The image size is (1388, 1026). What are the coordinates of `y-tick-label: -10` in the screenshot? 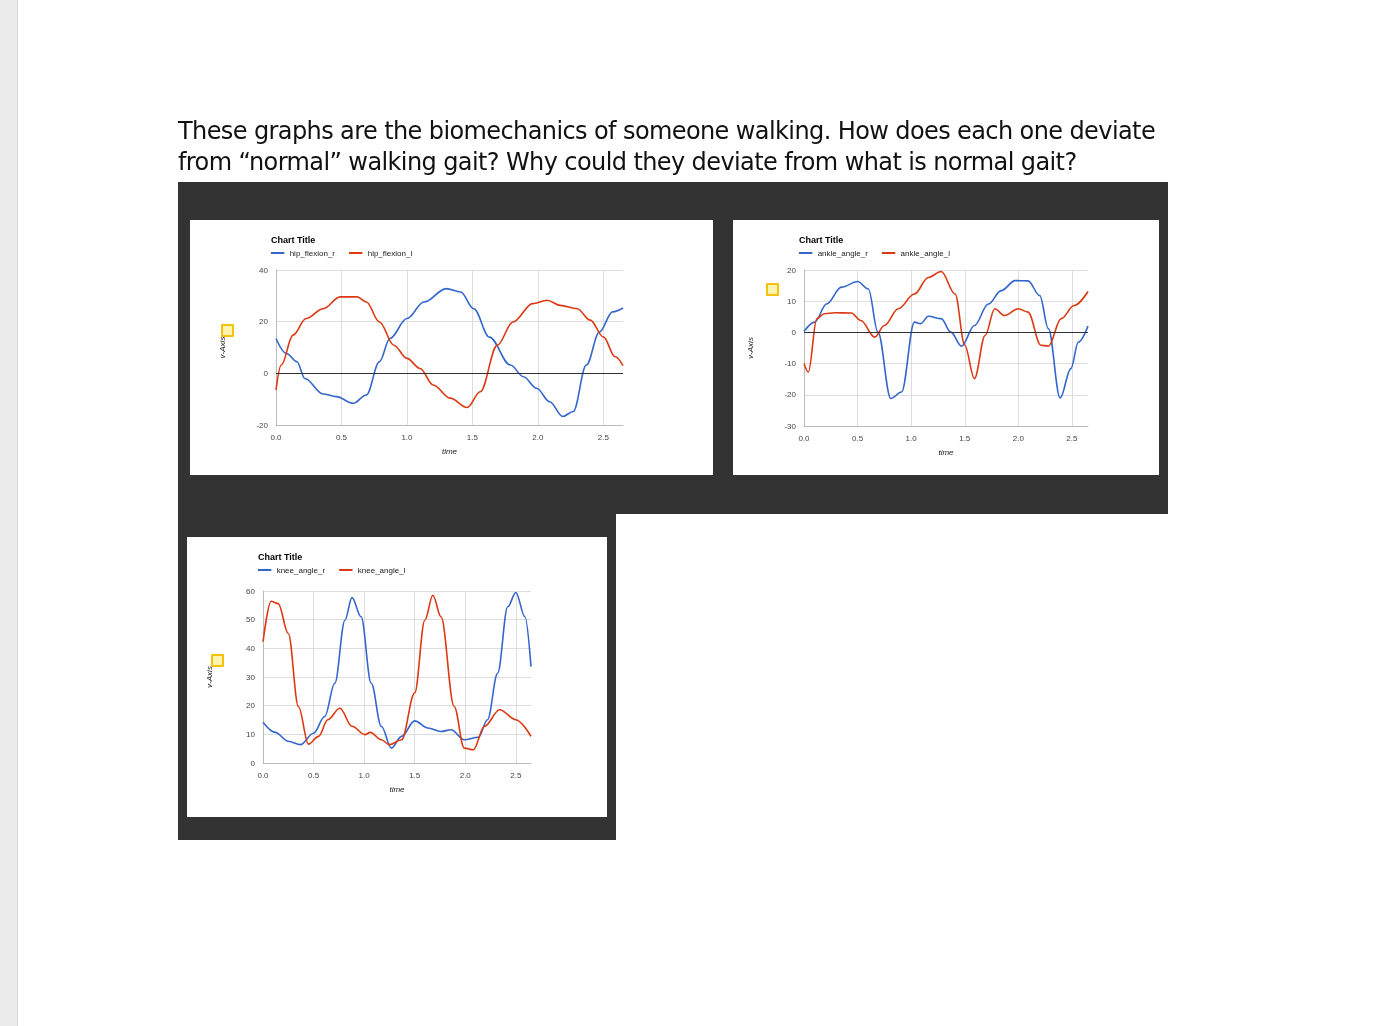 It's located at (790, 364).